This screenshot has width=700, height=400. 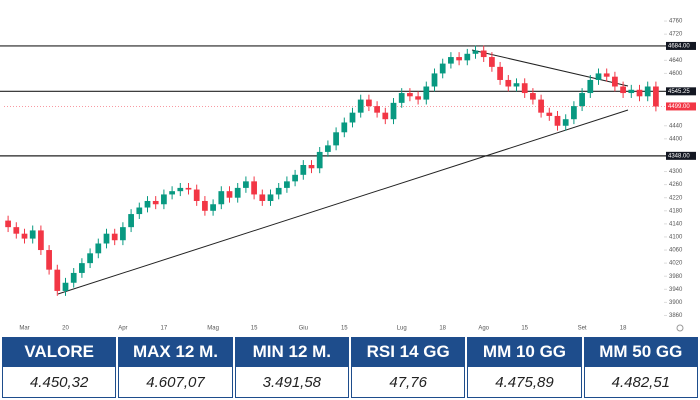 What do you see at coordinates (582, 329) in the screenshot?
I see `x-tick-label: Set` at bounding box center [582, 329].